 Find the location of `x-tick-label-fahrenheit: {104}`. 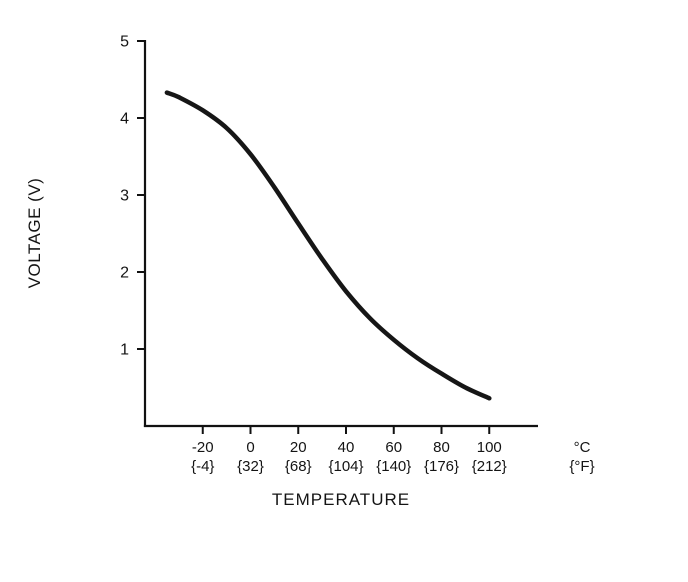

x-tick-label-fahrenheit: {104} is located at coordinates (345, 466).